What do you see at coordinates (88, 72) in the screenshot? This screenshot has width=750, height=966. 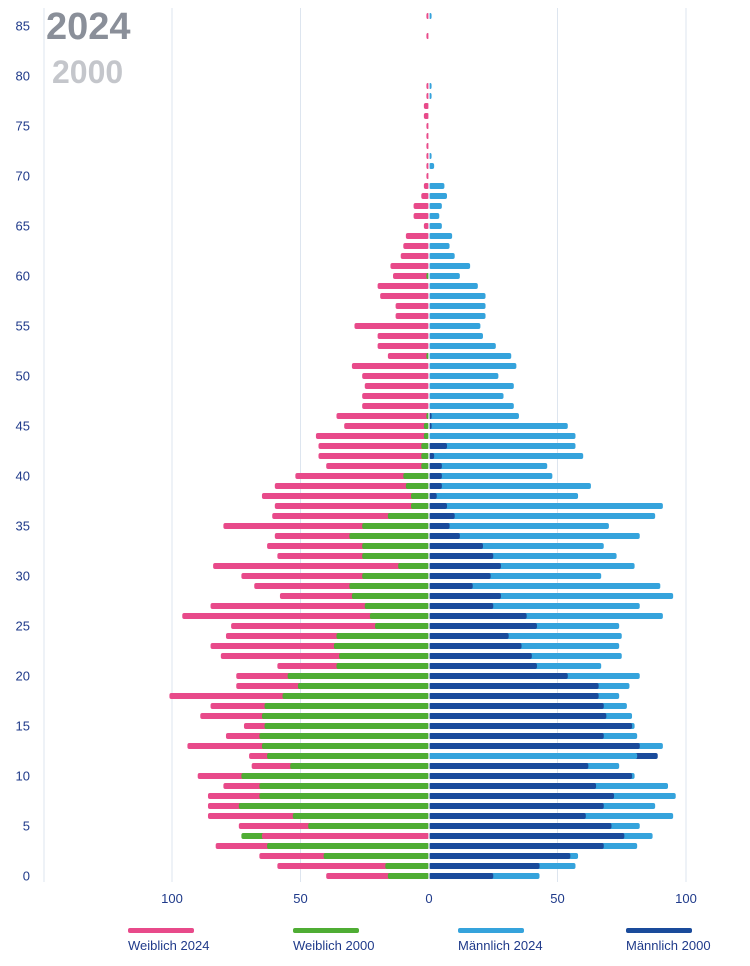 I see `year-2000-heading: 2000` at bounding box center [88, 72].